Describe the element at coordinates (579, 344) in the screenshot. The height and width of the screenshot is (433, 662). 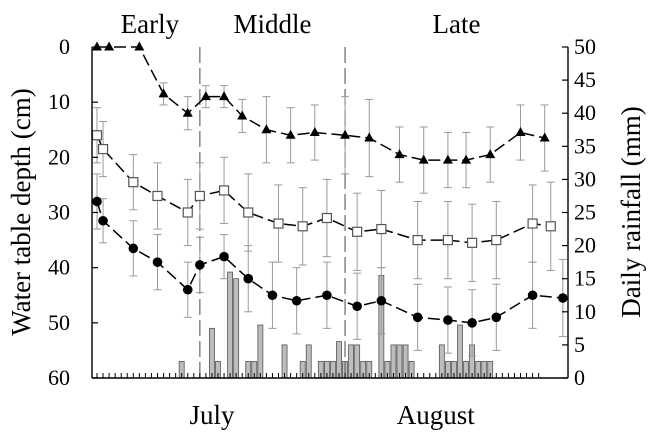
I see `y2-tick-label: 5` at that location.